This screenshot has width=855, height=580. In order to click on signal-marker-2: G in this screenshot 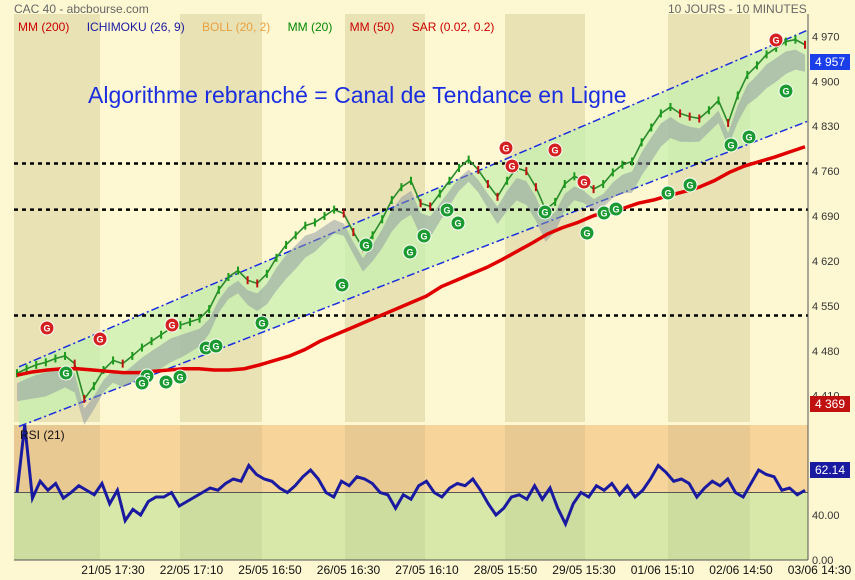, I will do `click(172, 325)`.